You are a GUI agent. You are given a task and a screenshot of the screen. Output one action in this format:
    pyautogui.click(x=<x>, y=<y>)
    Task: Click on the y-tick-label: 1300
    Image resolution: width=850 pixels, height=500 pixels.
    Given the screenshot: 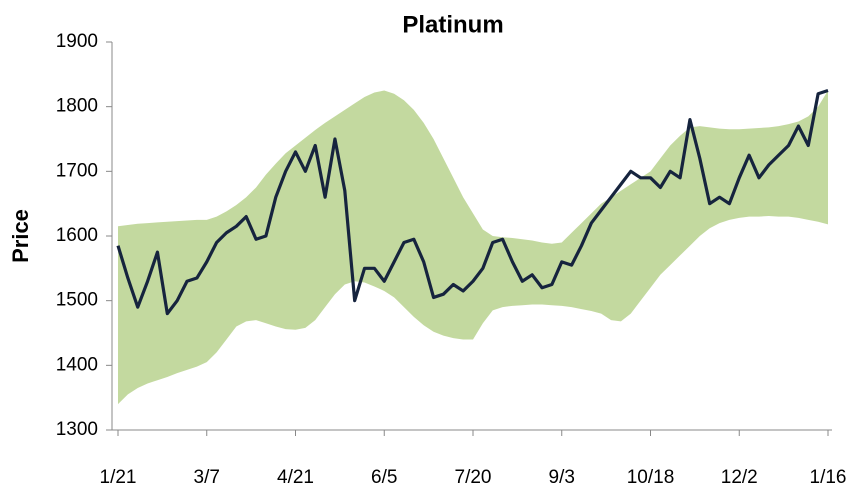 What is the action you would take?
    pyautogui.click(x=77, y=429)
    